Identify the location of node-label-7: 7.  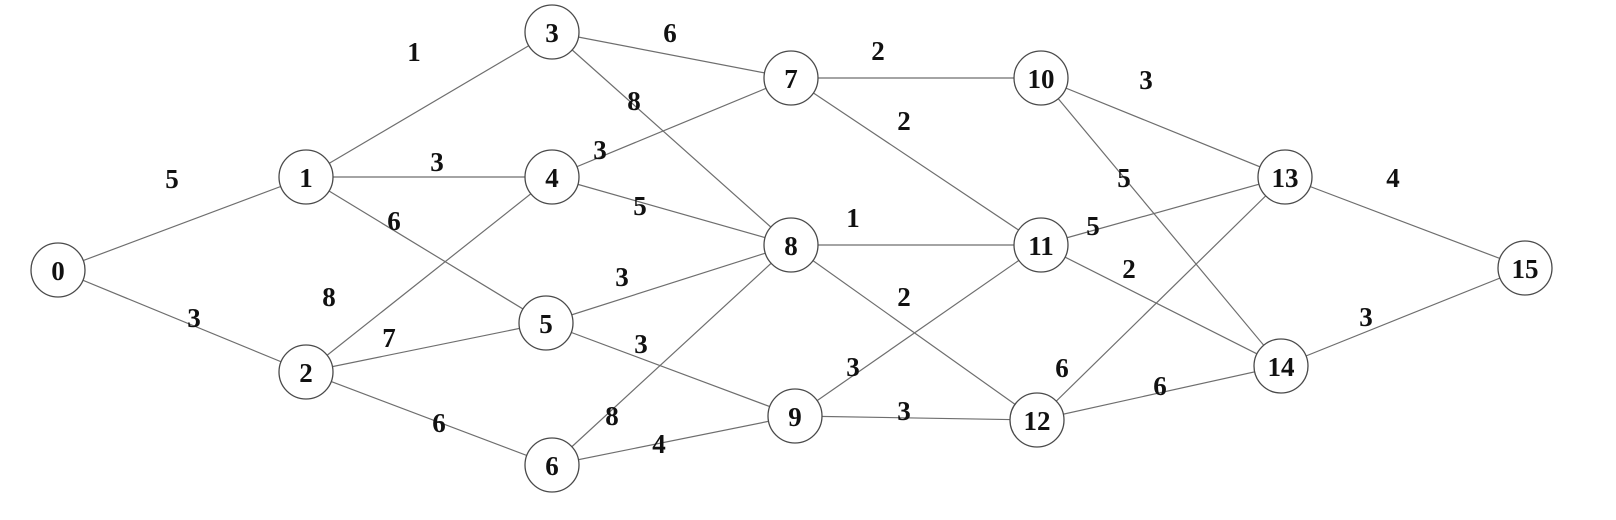
(791, 79).